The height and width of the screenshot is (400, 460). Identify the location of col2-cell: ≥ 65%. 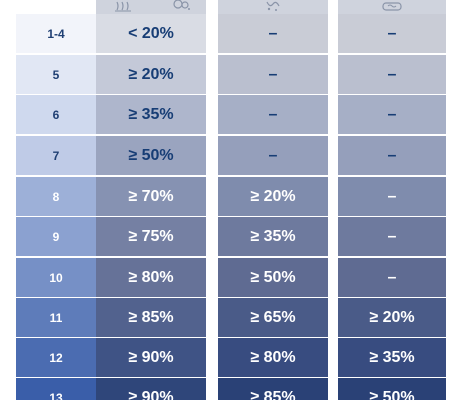
(273, 317).